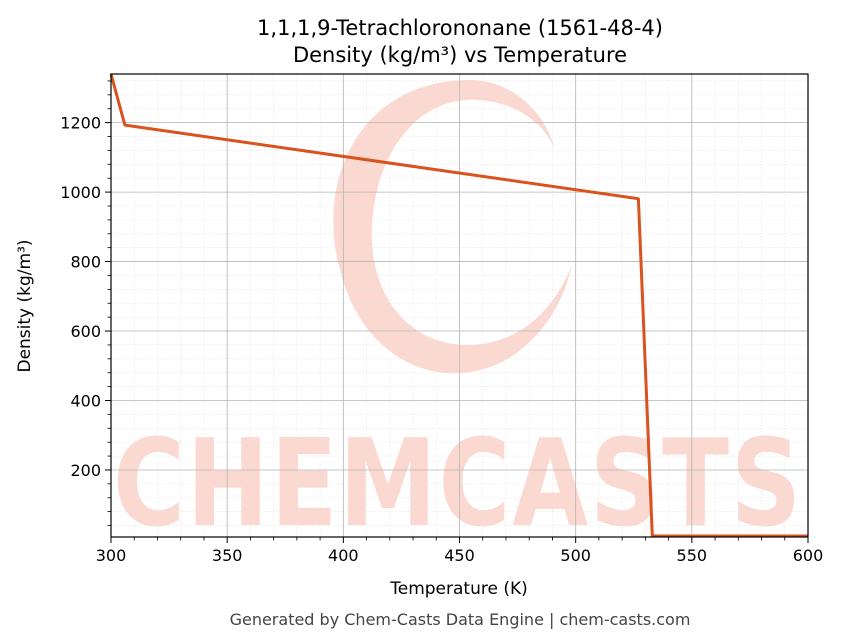 The width and height of the screenshot is (843, 644). Describe the element at coordinates (85, 331) in the screenshot. I see `y-tick-label: 600` at that location.